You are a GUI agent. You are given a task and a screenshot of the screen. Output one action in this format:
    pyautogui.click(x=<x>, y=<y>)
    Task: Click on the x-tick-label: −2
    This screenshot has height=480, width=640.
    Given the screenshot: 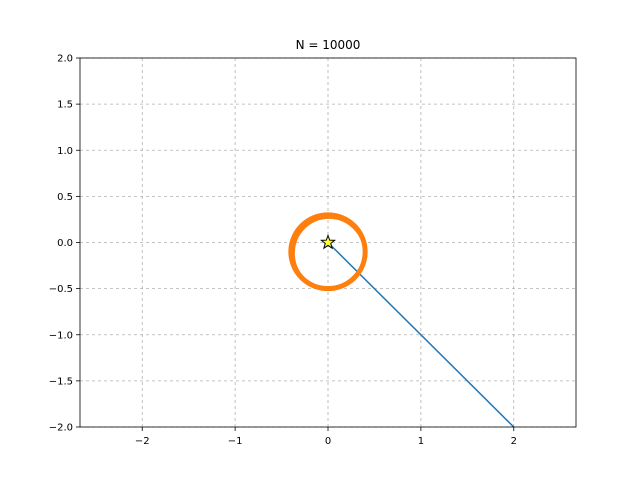 What is the action you would take?
    pyautogui.click(x=142, y=441)
    